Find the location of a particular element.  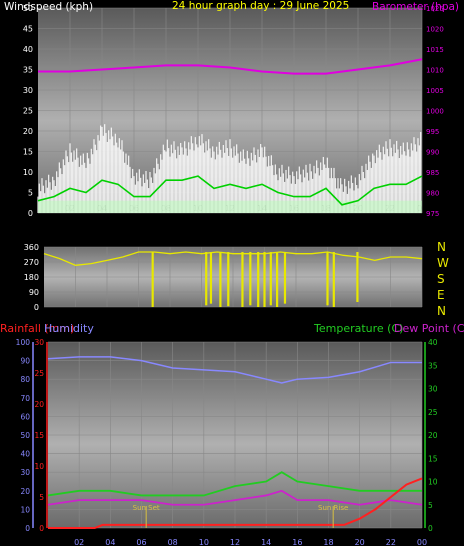

panel1-right-tick-label: 990 is located at coordinates (432, 153).